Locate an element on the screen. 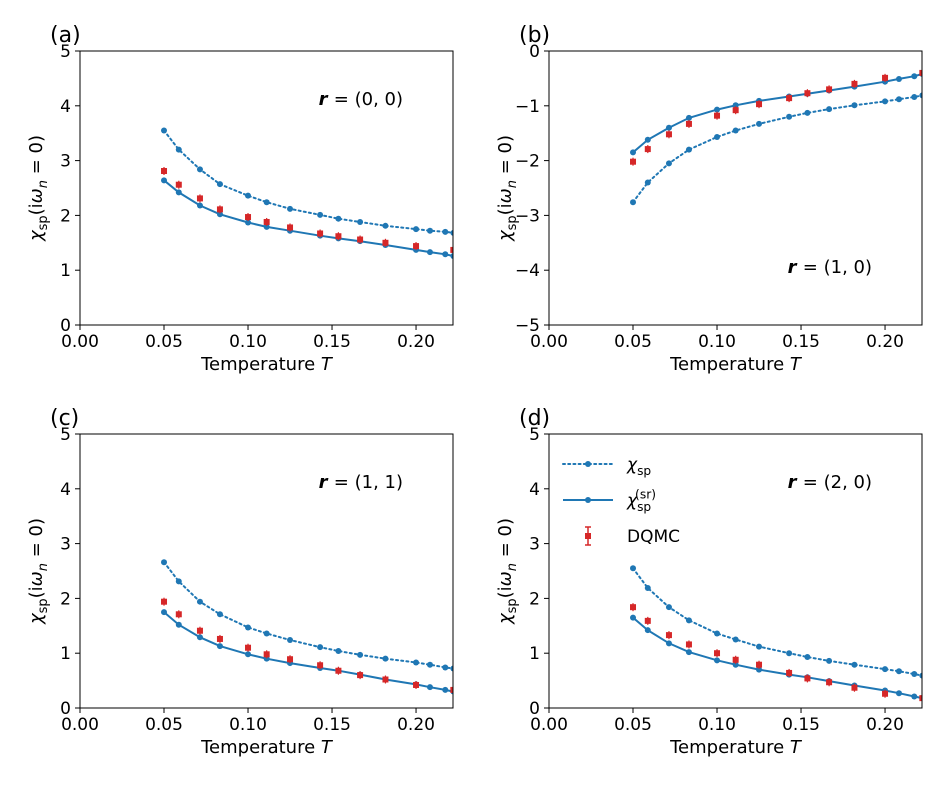 This screenshot has width=947, height=789. legend: χsp χsp(sr) DQMC is located at coordinates (621, 501).